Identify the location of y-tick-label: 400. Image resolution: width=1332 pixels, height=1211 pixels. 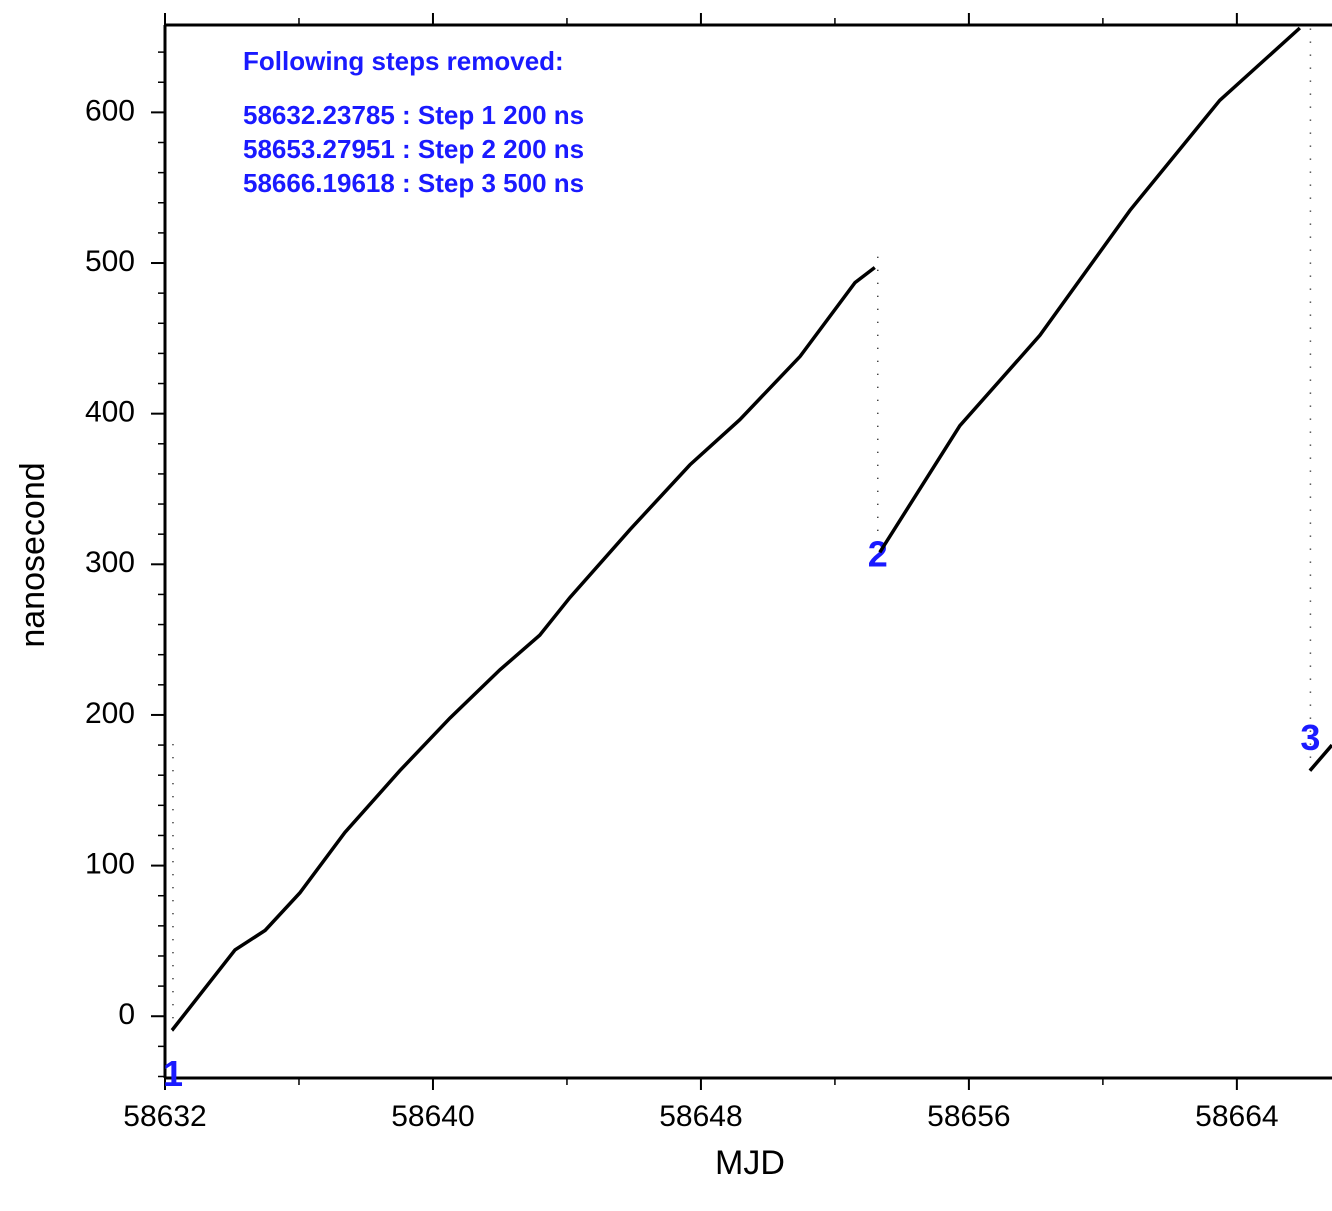
(110, 412).